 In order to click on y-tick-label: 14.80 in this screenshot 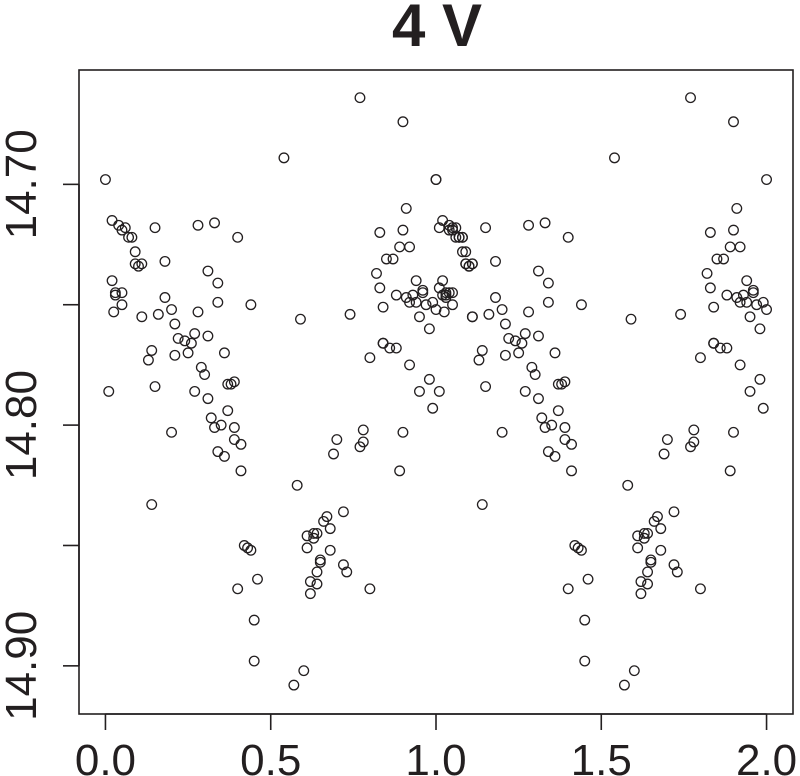, I will do `click(23, 425)`.